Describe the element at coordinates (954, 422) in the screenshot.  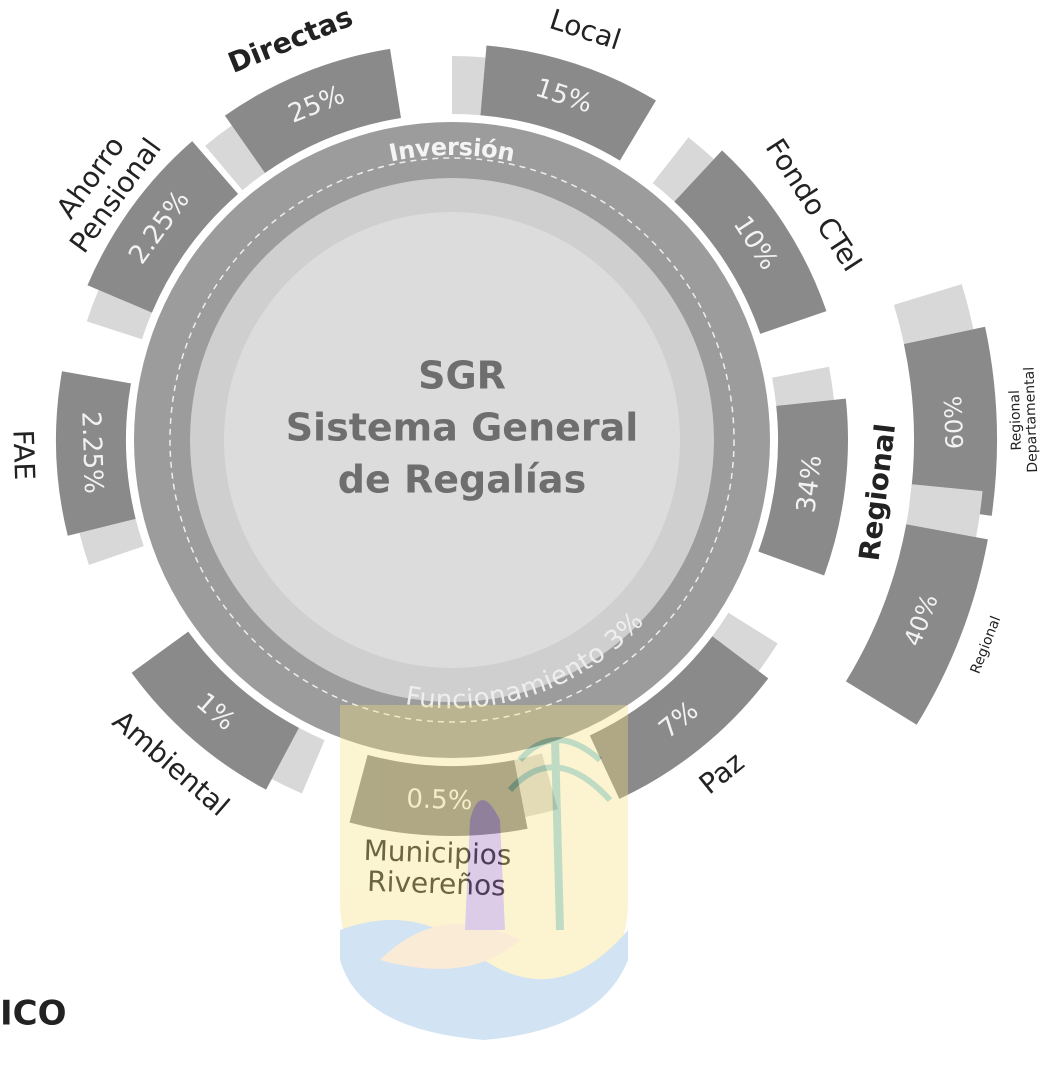
I see `segment-value: 60%` at that location.